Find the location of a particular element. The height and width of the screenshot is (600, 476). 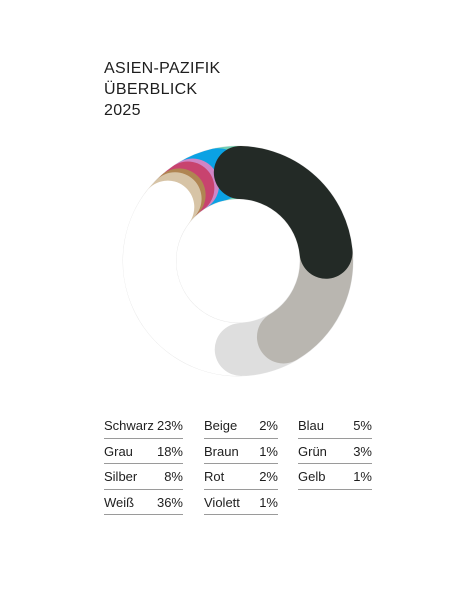

donut-inner-edge is located at coordinates (238, 261).